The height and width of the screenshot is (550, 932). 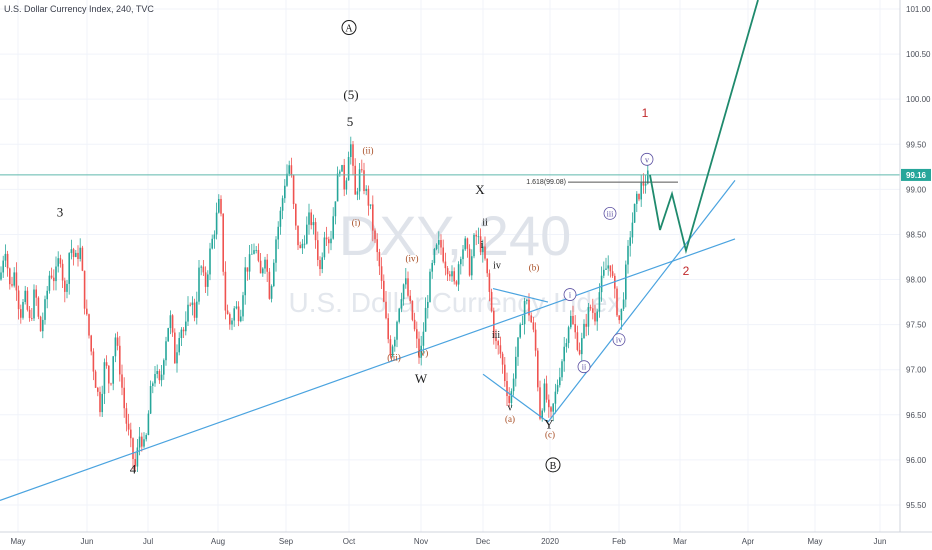 I want to click on y-tick-label: 98.00, so click(x=916, y=280).